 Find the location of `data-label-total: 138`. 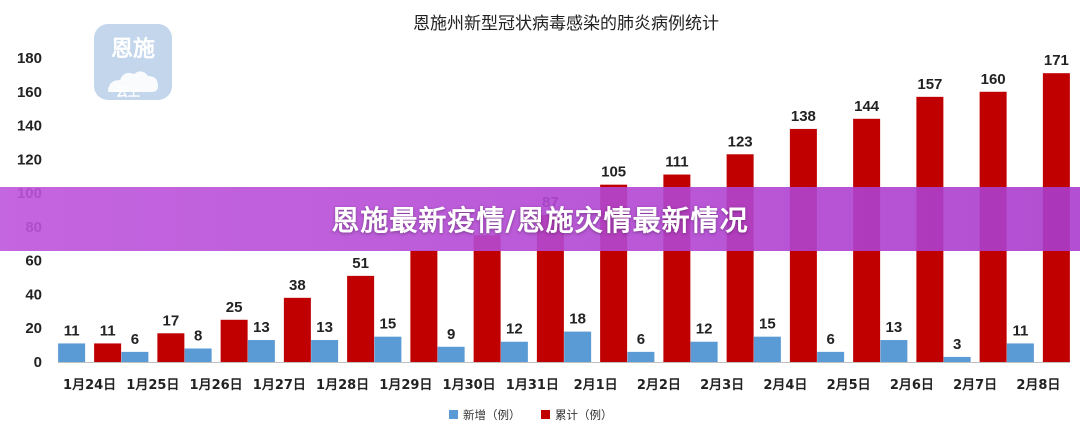

data-label-total: 138 is located at coordinates (803, 116).